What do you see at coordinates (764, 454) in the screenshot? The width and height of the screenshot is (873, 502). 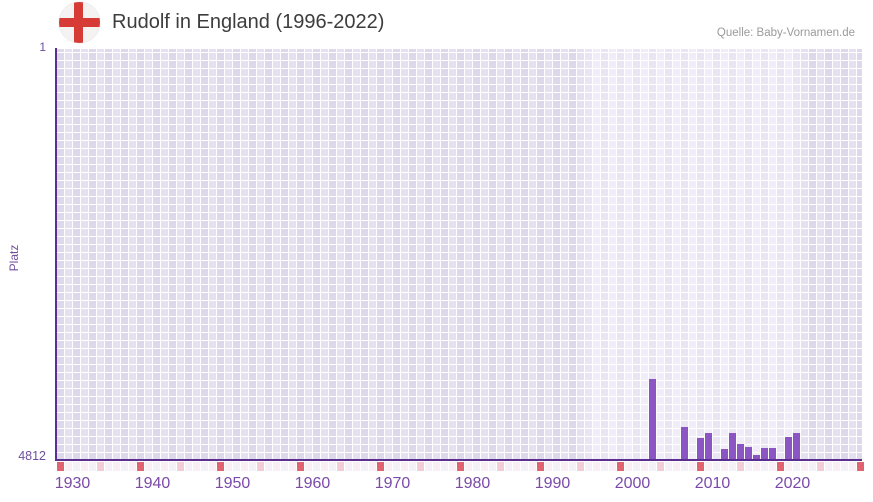 I see `bar-2018` at bounding box center [764, 454].